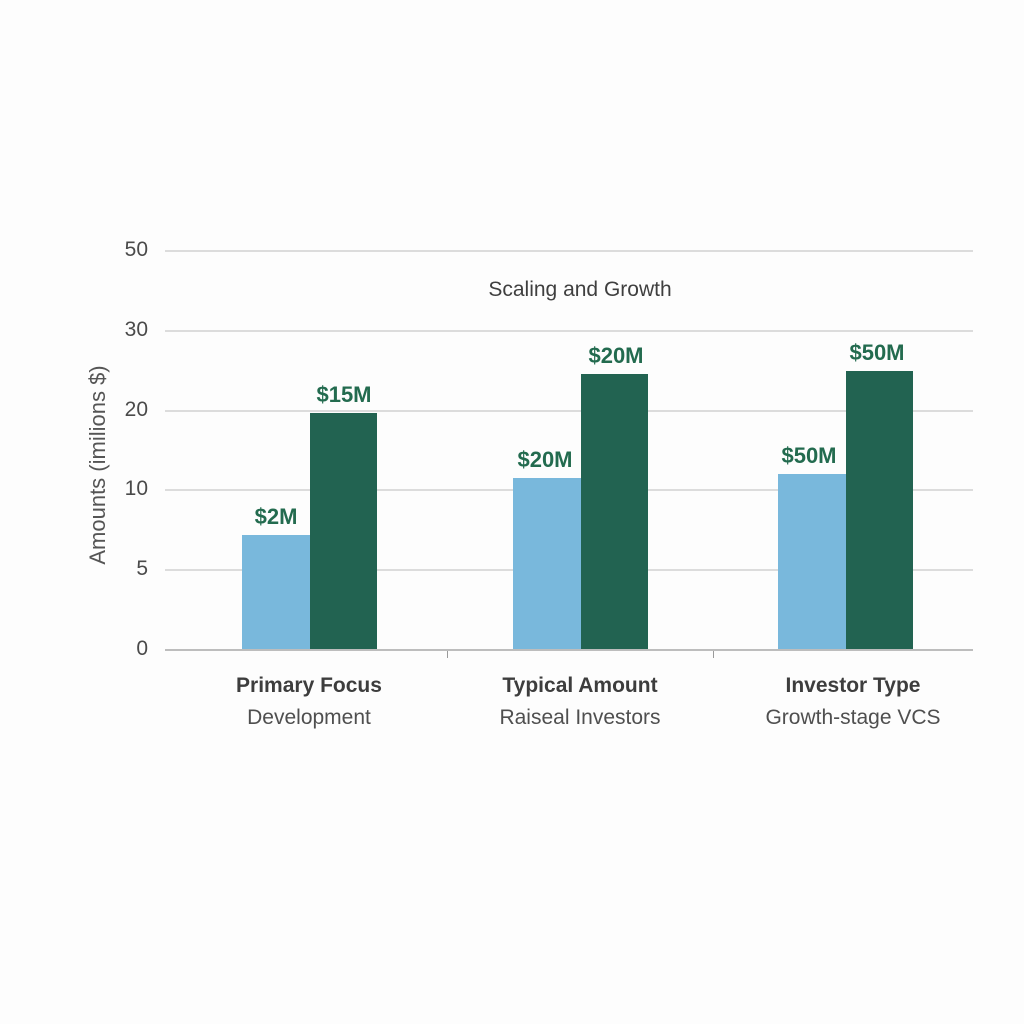 The image size is (1024, 1024). What do you see at coordinates (136, 329) in the screenshot?
I see `y-tick-label: 30` at bounding box center [136, 329].